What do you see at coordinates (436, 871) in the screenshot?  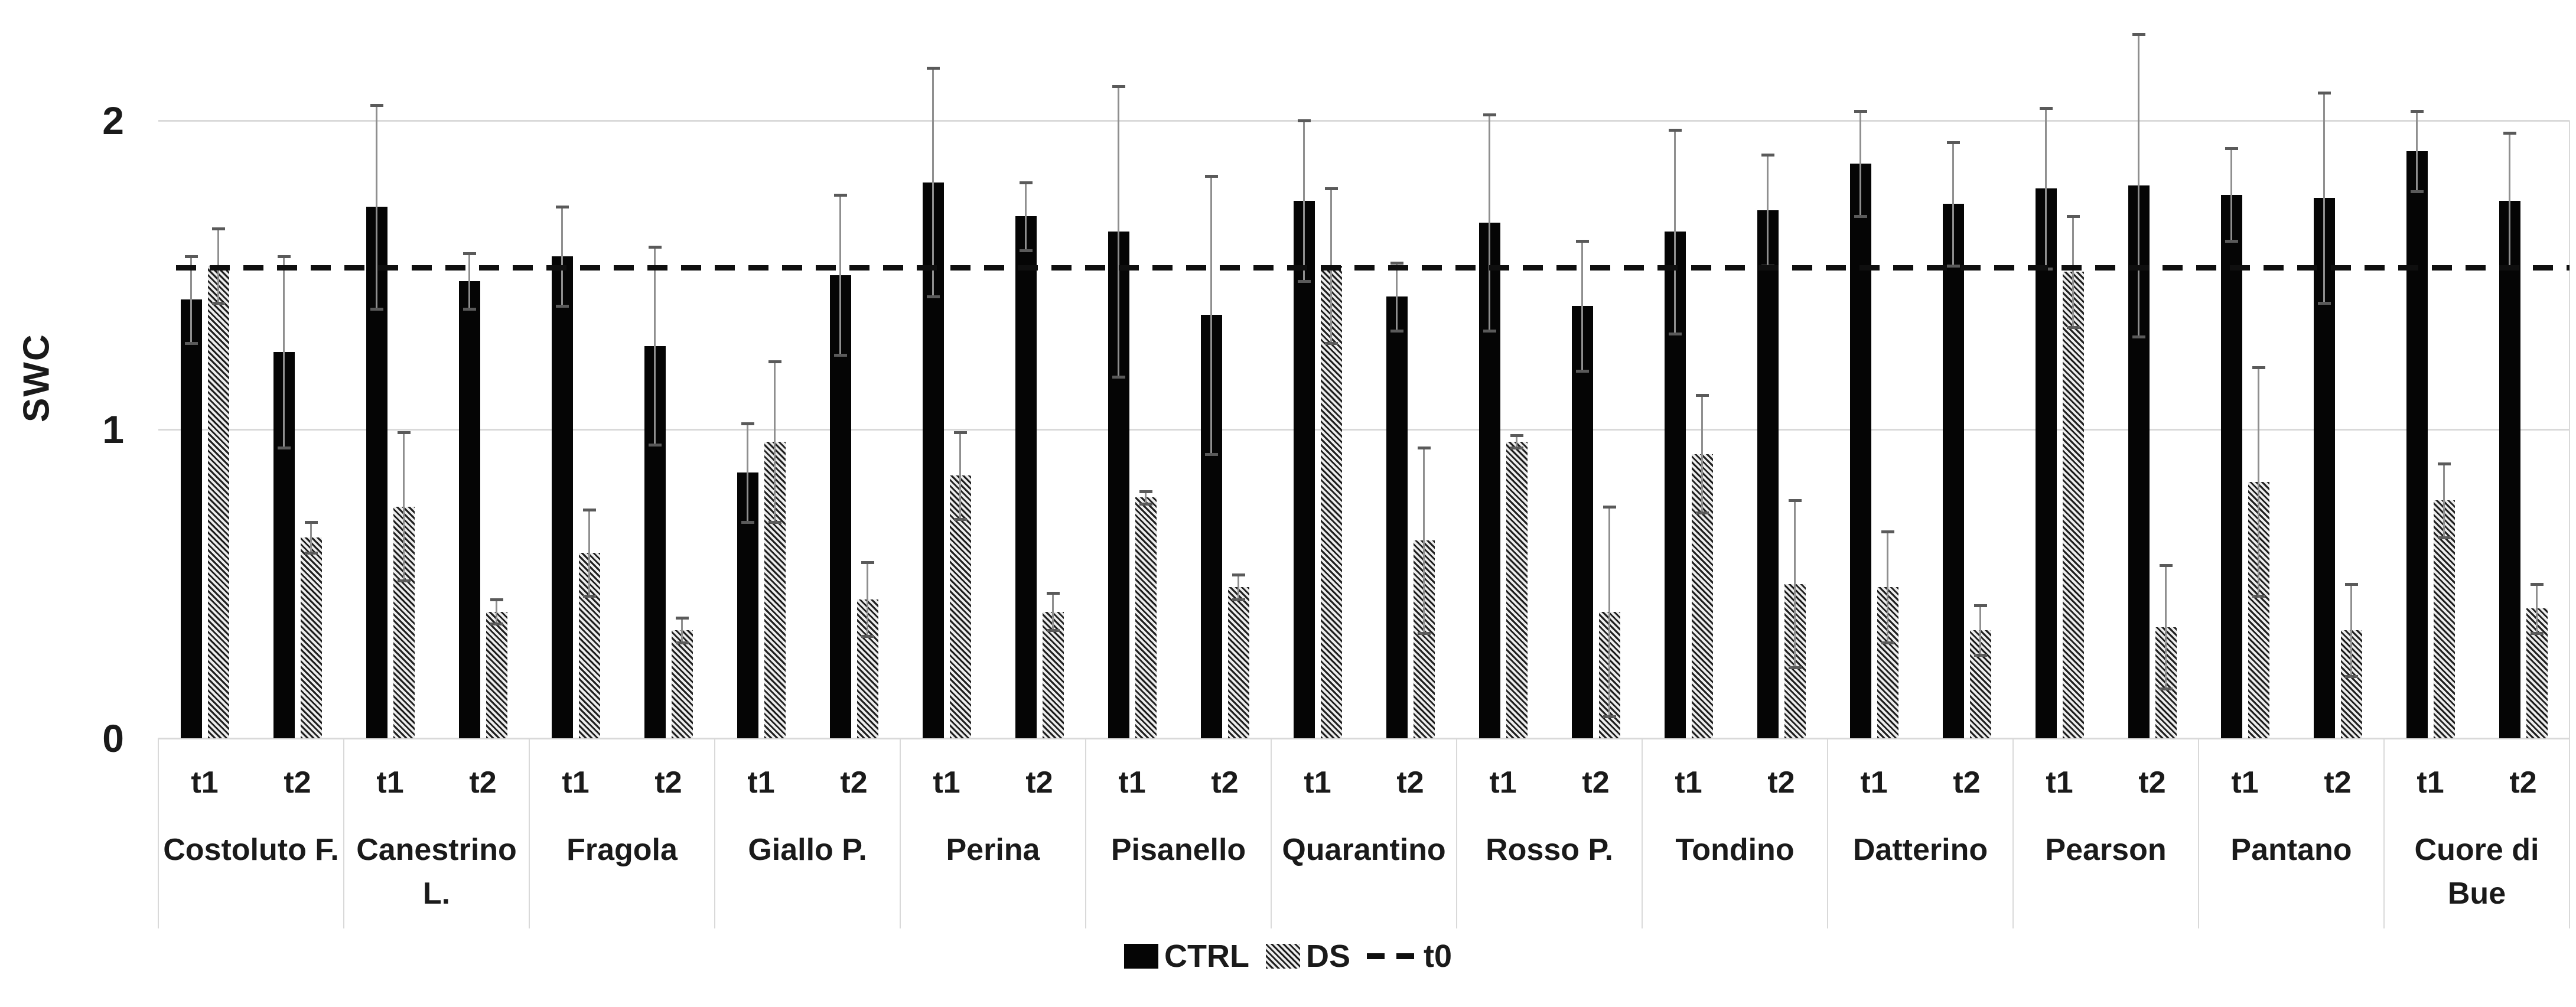 I see `category-label: Canestrino L.` at bounding box center [436, 871].